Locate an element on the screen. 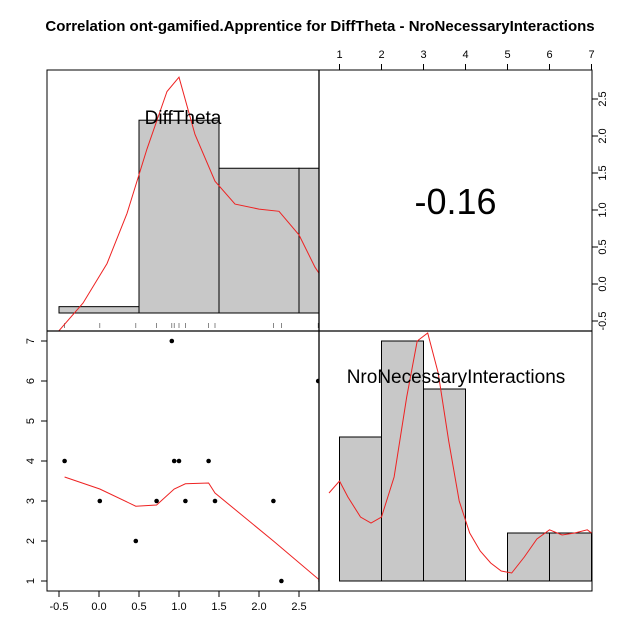  x-tick-label: -0.5 is located at coordinates (59, 607).